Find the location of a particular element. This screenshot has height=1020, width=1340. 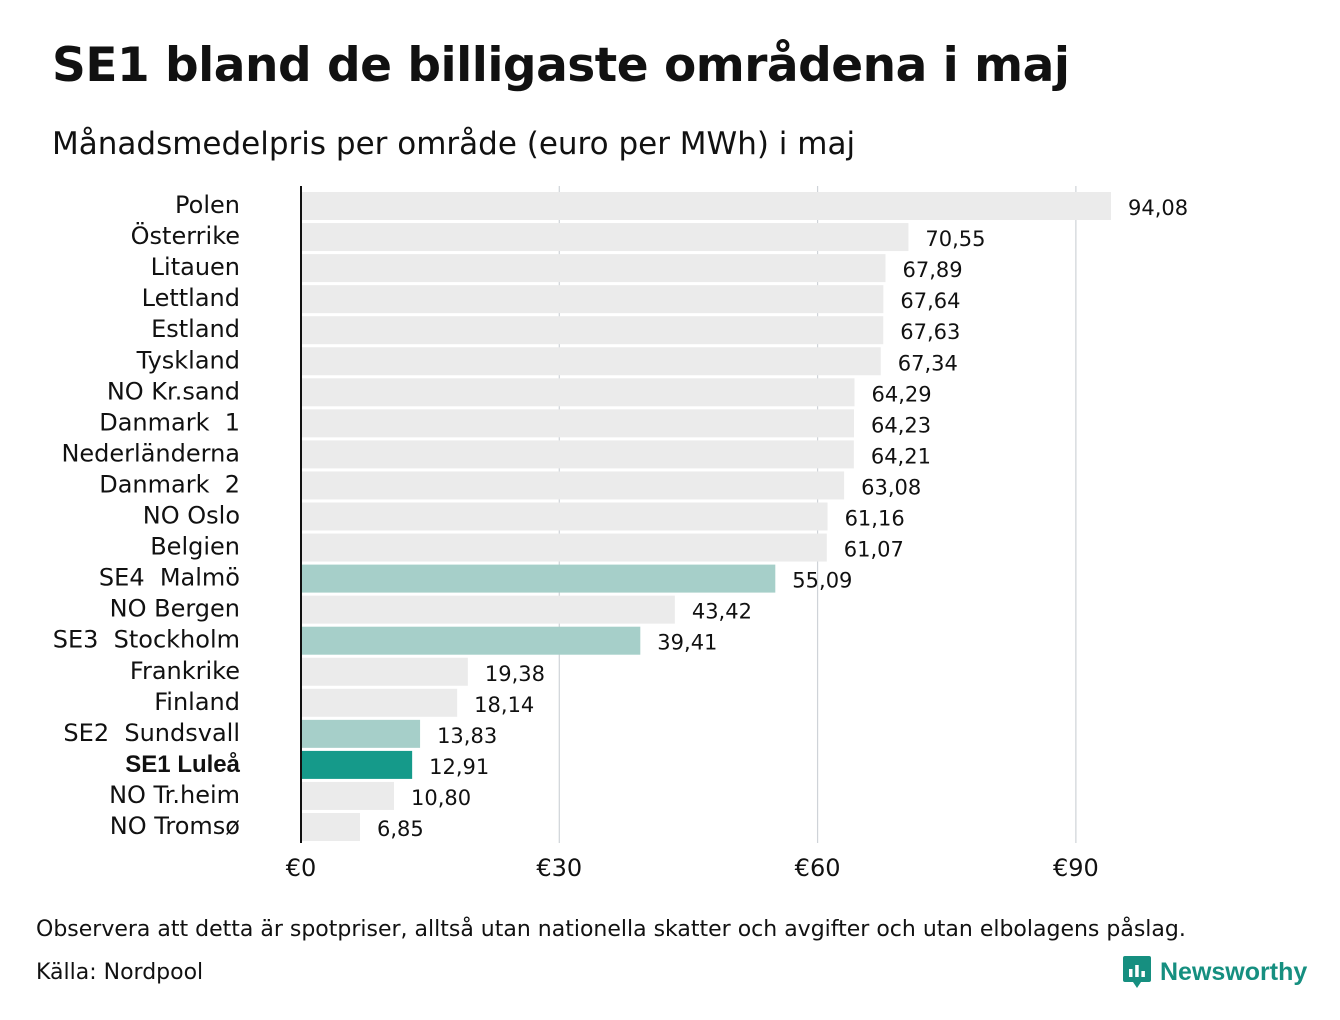

value-label: 61,07 is located at coordinates (874, 550).